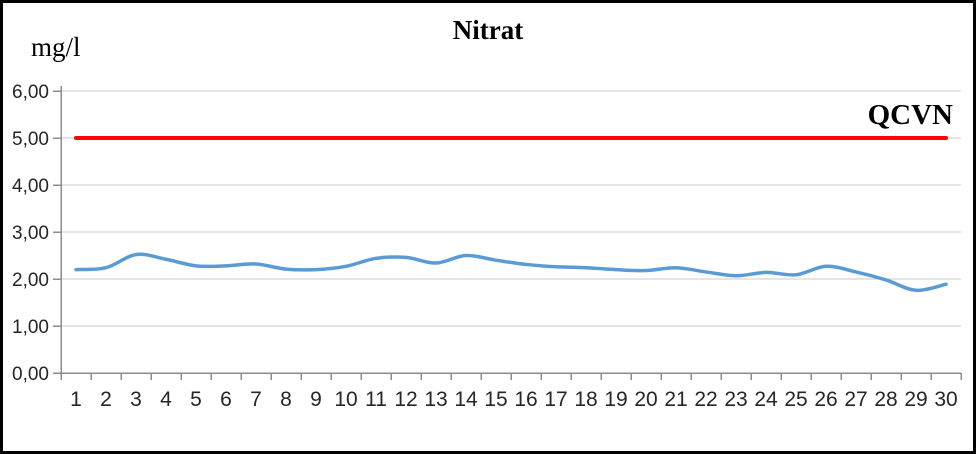 The height and width of the screenshot is (454, 976). I want to click on nitrat-series-line, so click(511, 272).